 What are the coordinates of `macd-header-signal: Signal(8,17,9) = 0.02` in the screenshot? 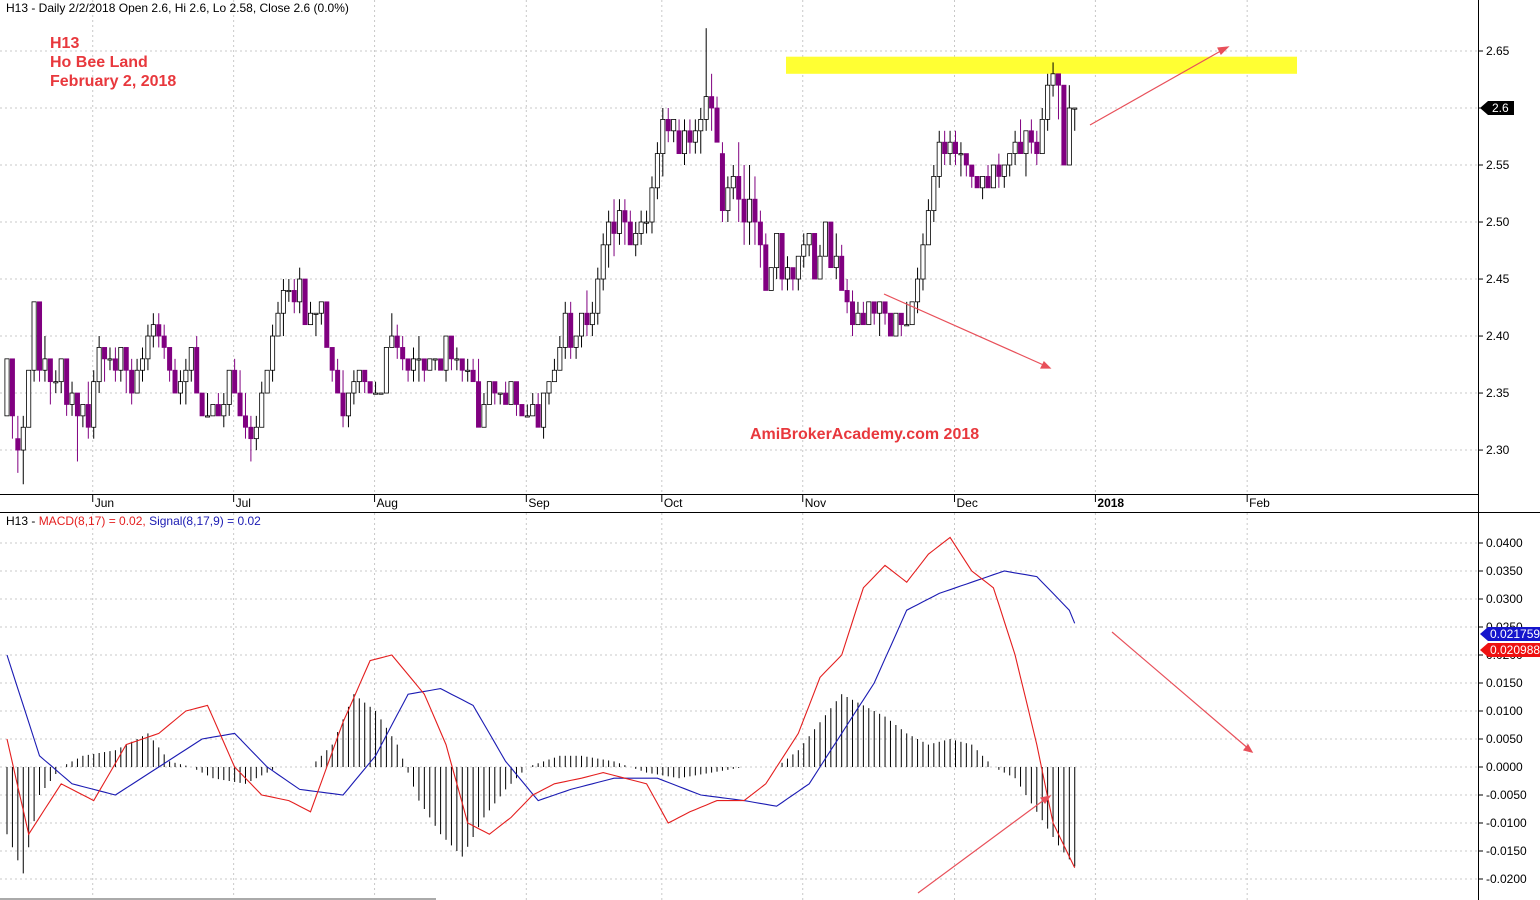 It's located at (205, 521).